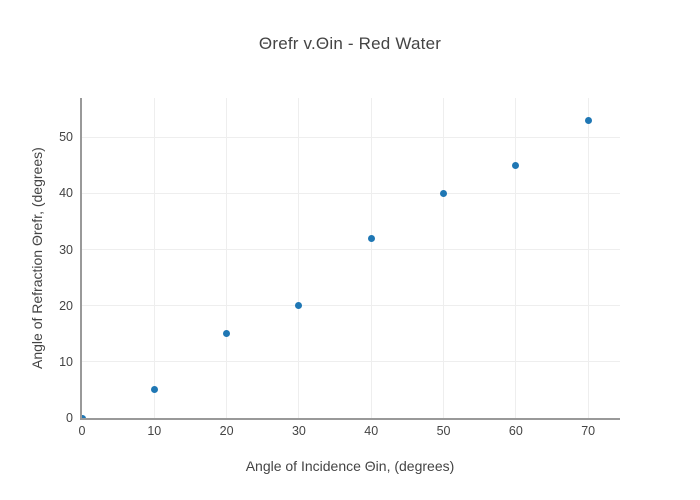  What do you see at coordinates (350, 466) in the screenshot?
I see `x-axis-title: Angle of Incidence Θin, (degrees)` at bounding box center [350, 466].